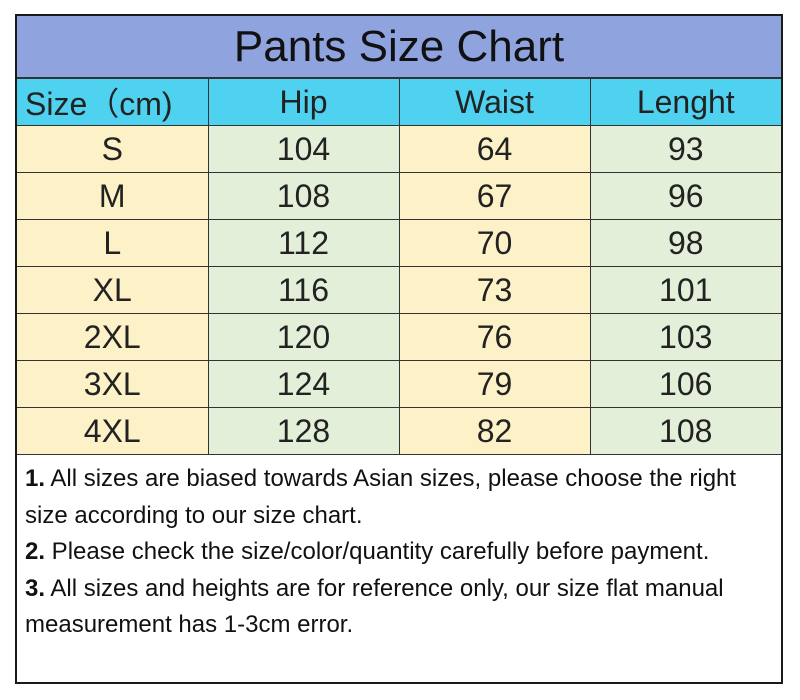 The width and height of the screenshot is (800, 700). I want to click on table-cell: 101, so click(685, 290).